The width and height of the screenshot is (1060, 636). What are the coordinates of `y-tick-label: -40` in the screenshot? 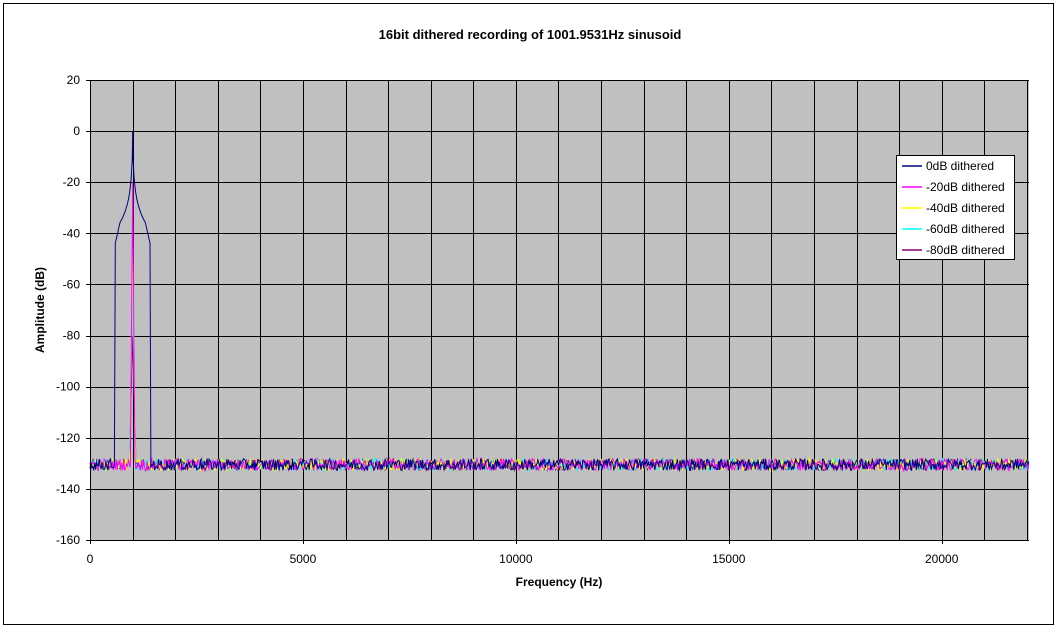 It's located at (72, 233).